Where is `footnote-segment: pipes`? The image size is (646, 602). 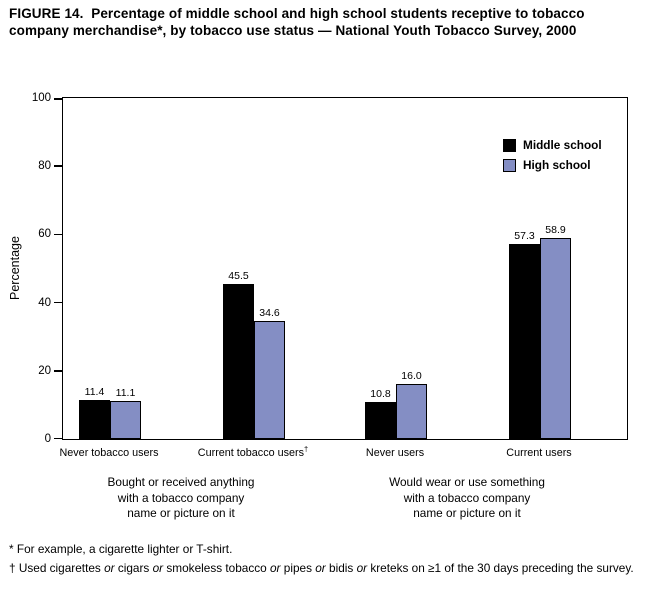 footnote-segment: pipes is located at coordinates (298, 568).